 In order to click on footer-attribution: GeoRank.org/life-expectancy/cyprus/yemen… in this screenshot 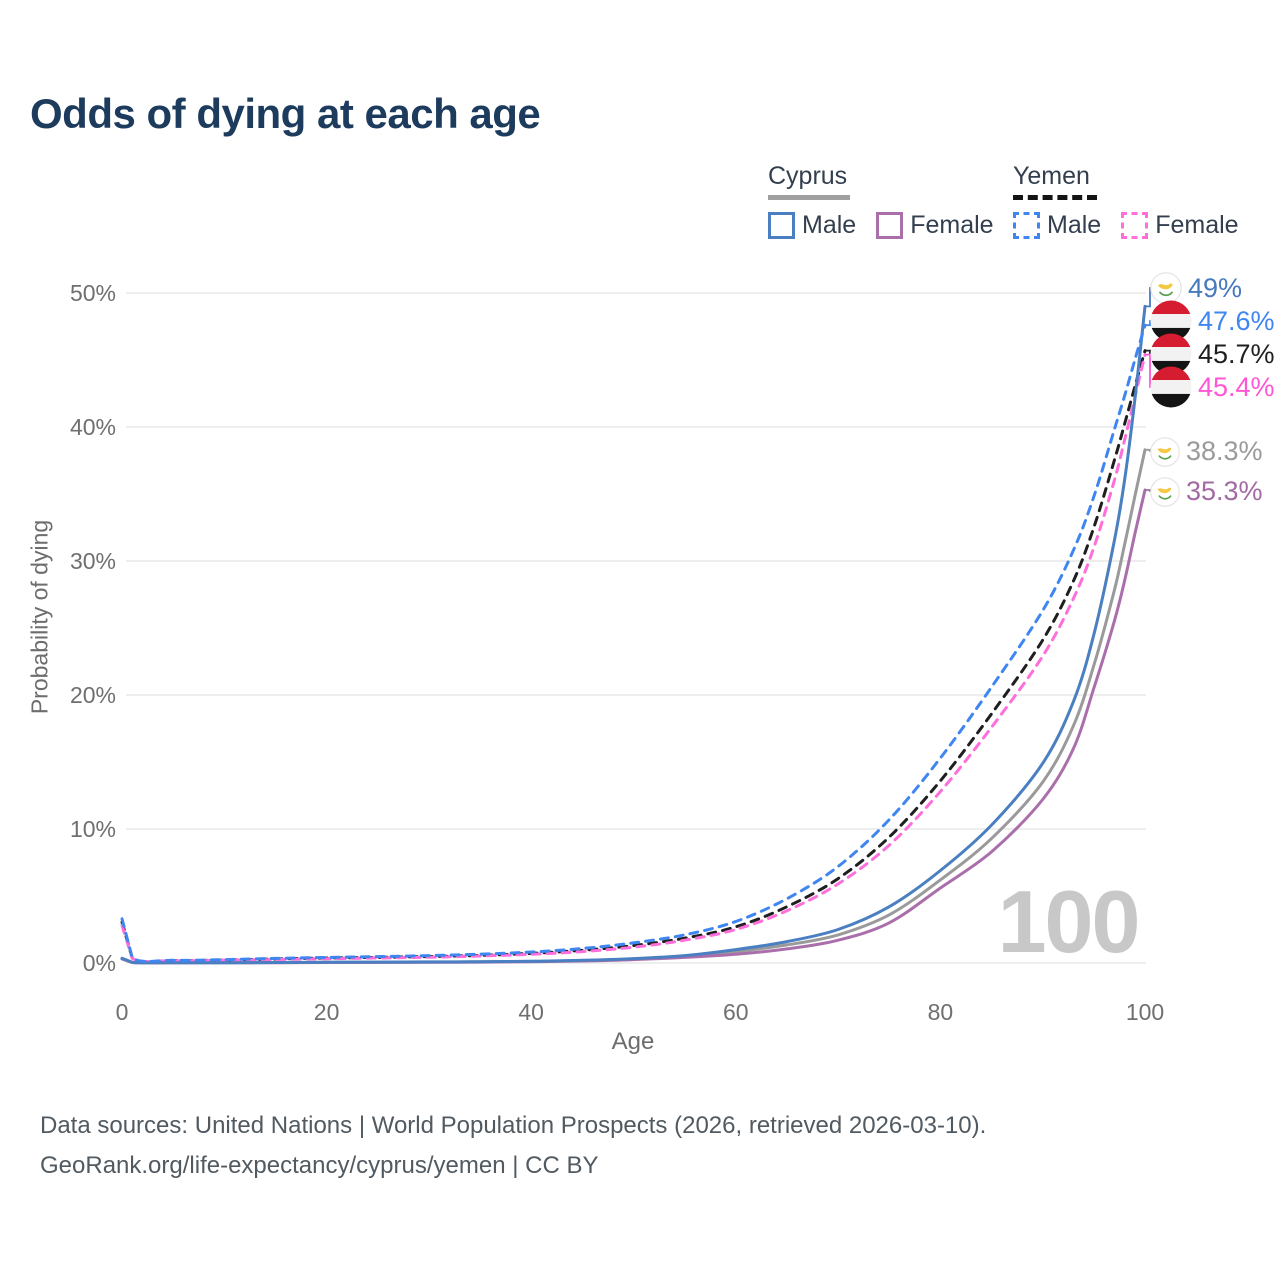, I will do `click(319, 1165)`.